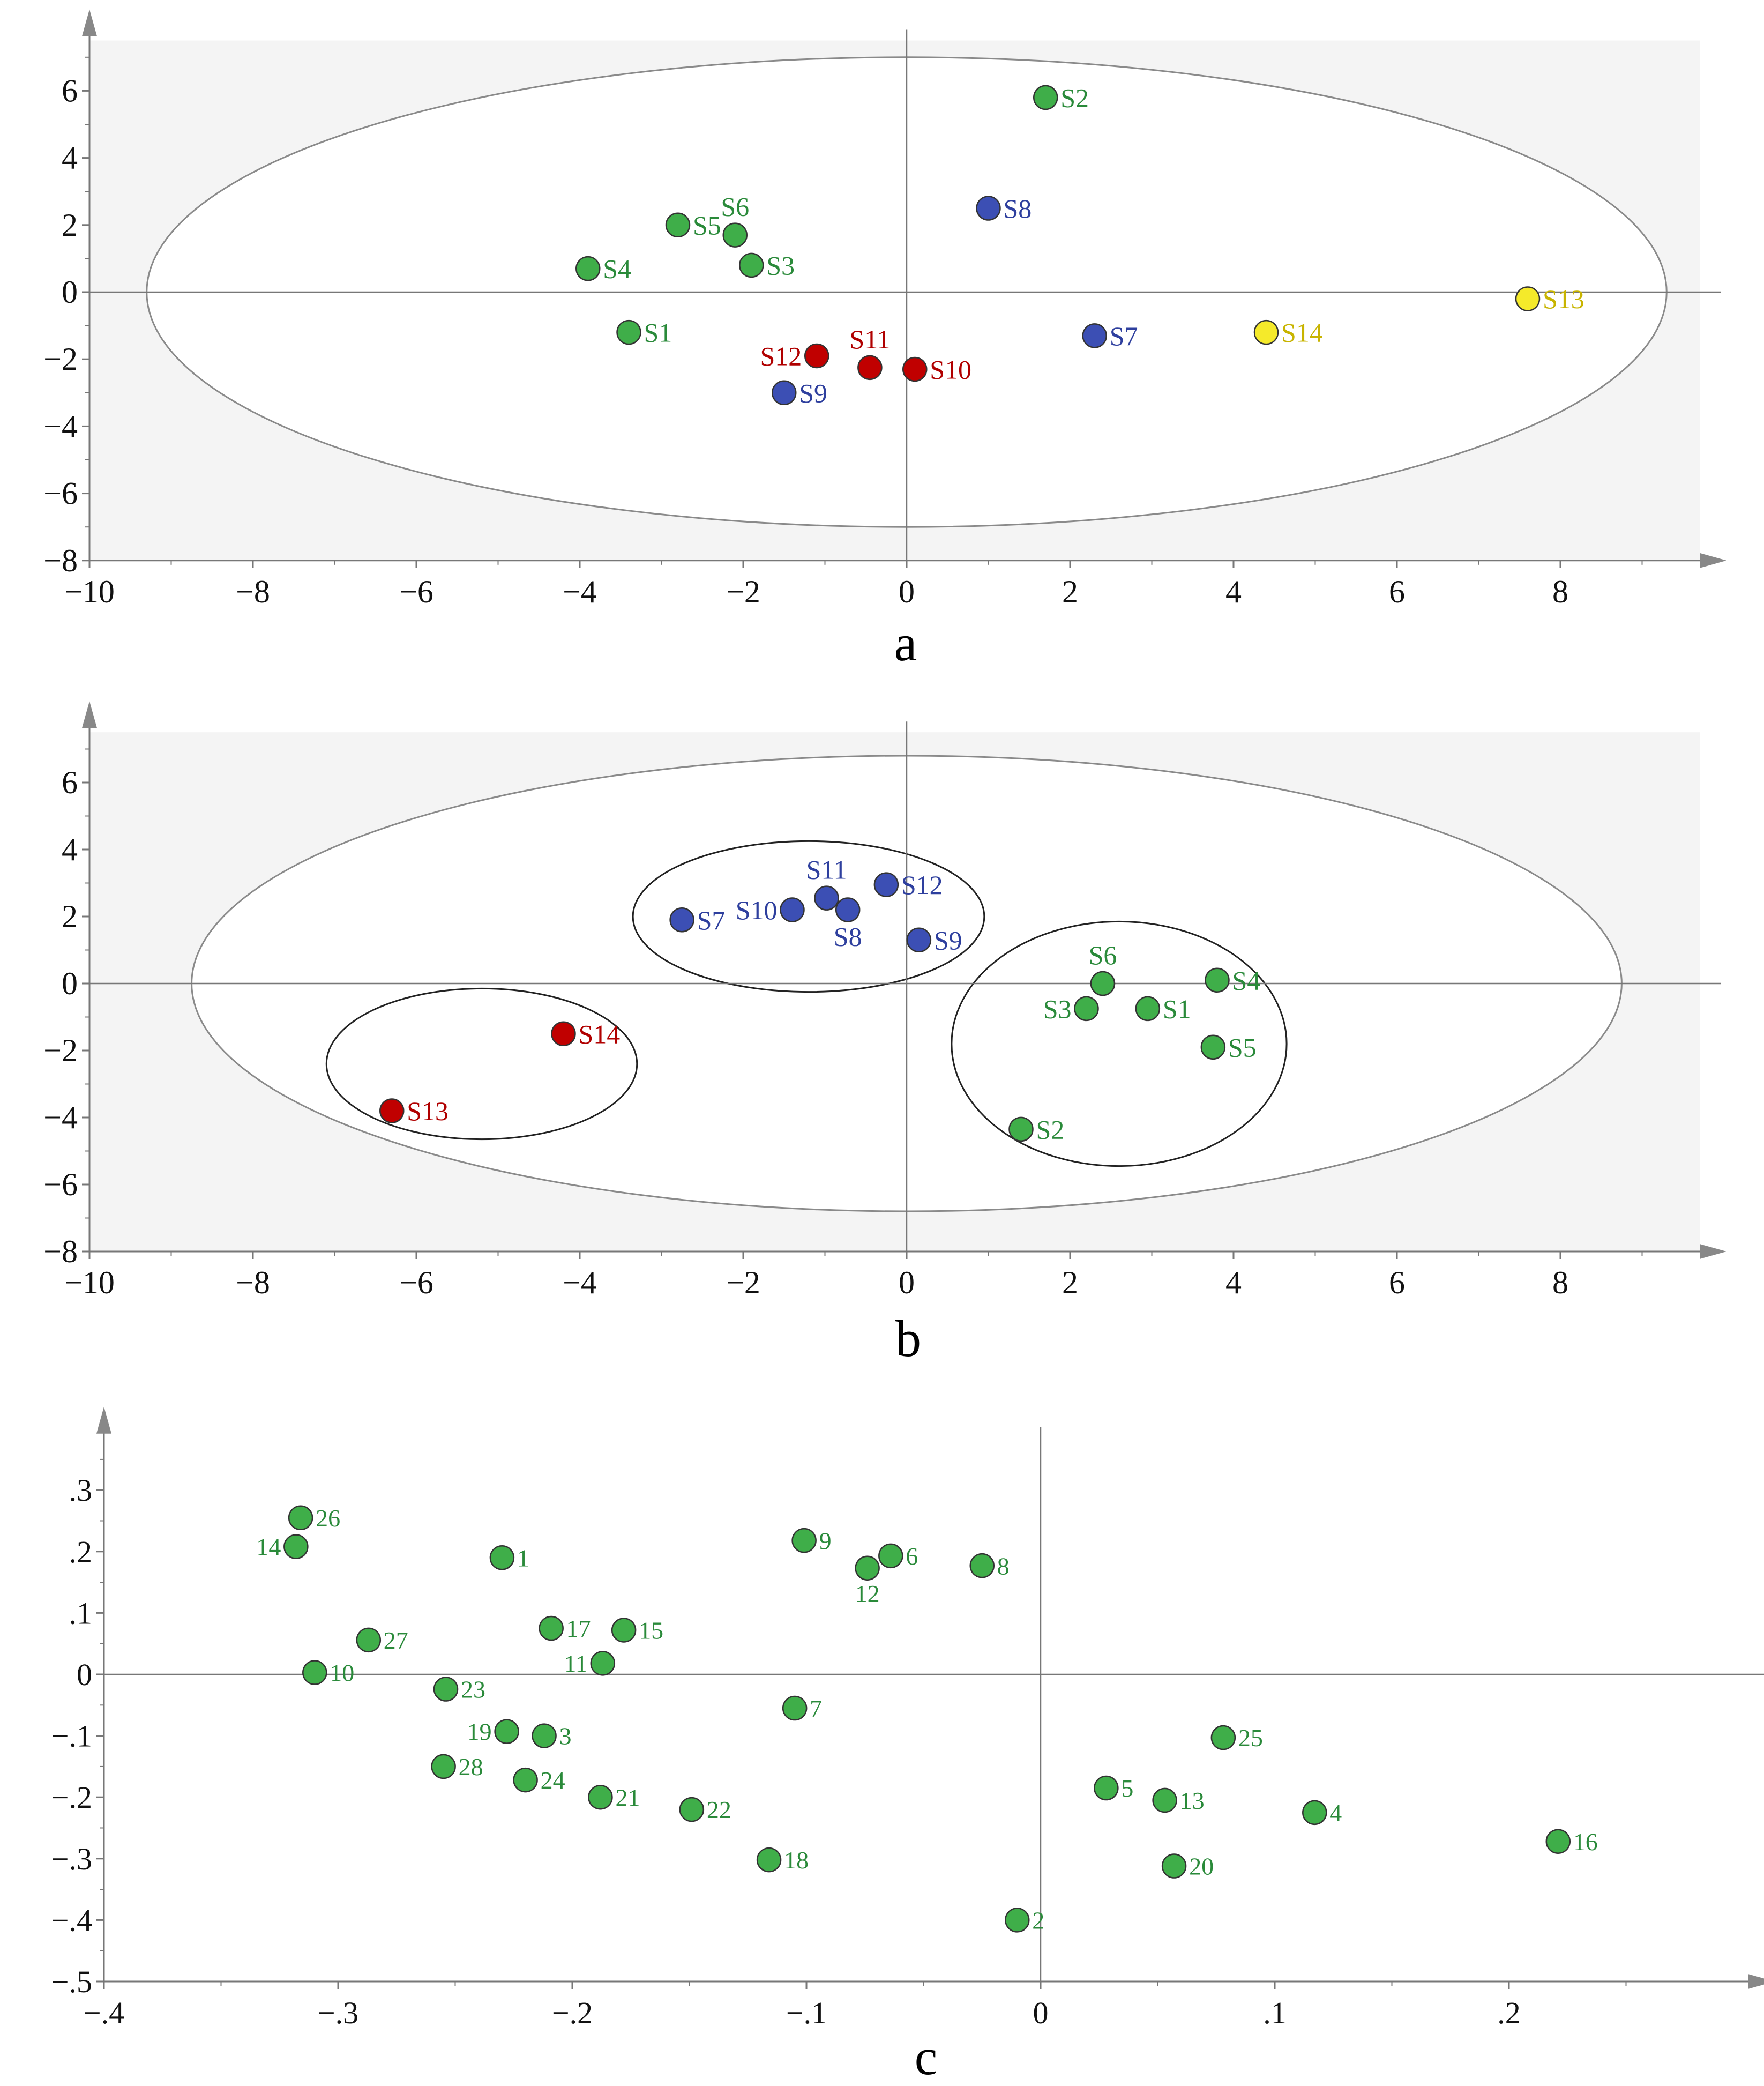 Image resolution: width=1764 pixels, height=2086 pixels. I want to click on x-tick-label-a: 6, so click(1397, 591).